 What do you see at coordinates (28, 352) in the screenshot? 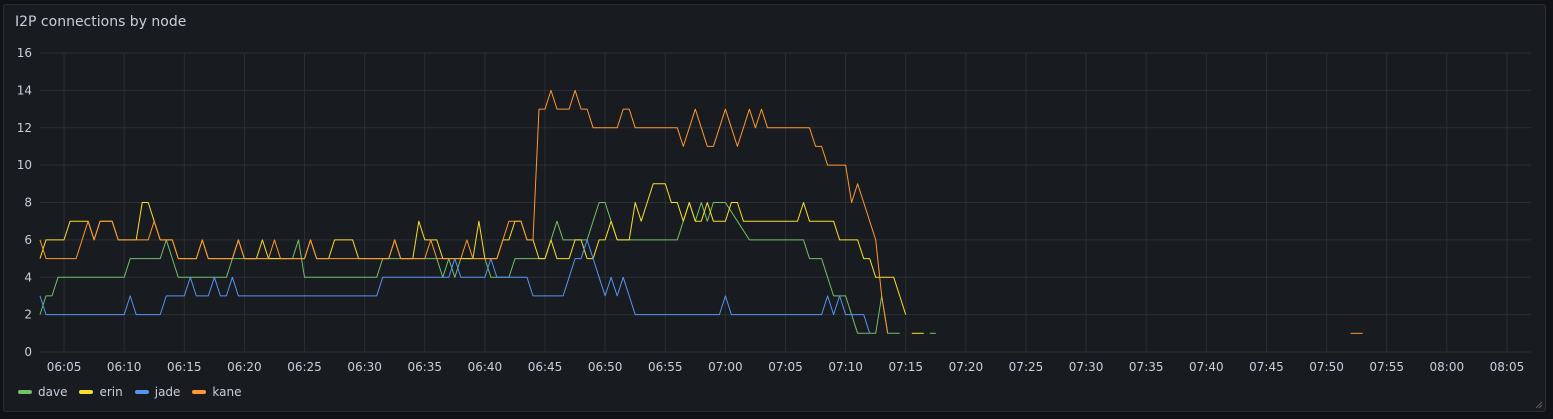
I see `y-tick-label: 0` at bounding box center [28, 352].